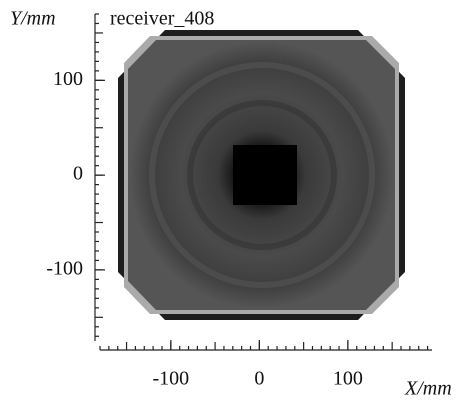 Image resolution: width=466 pixels, height=403 pixels. What do you see at coordinates (162, 19) in the screenshot?
I see `chart-title: receiver_408` at bounding box center [162, 19].